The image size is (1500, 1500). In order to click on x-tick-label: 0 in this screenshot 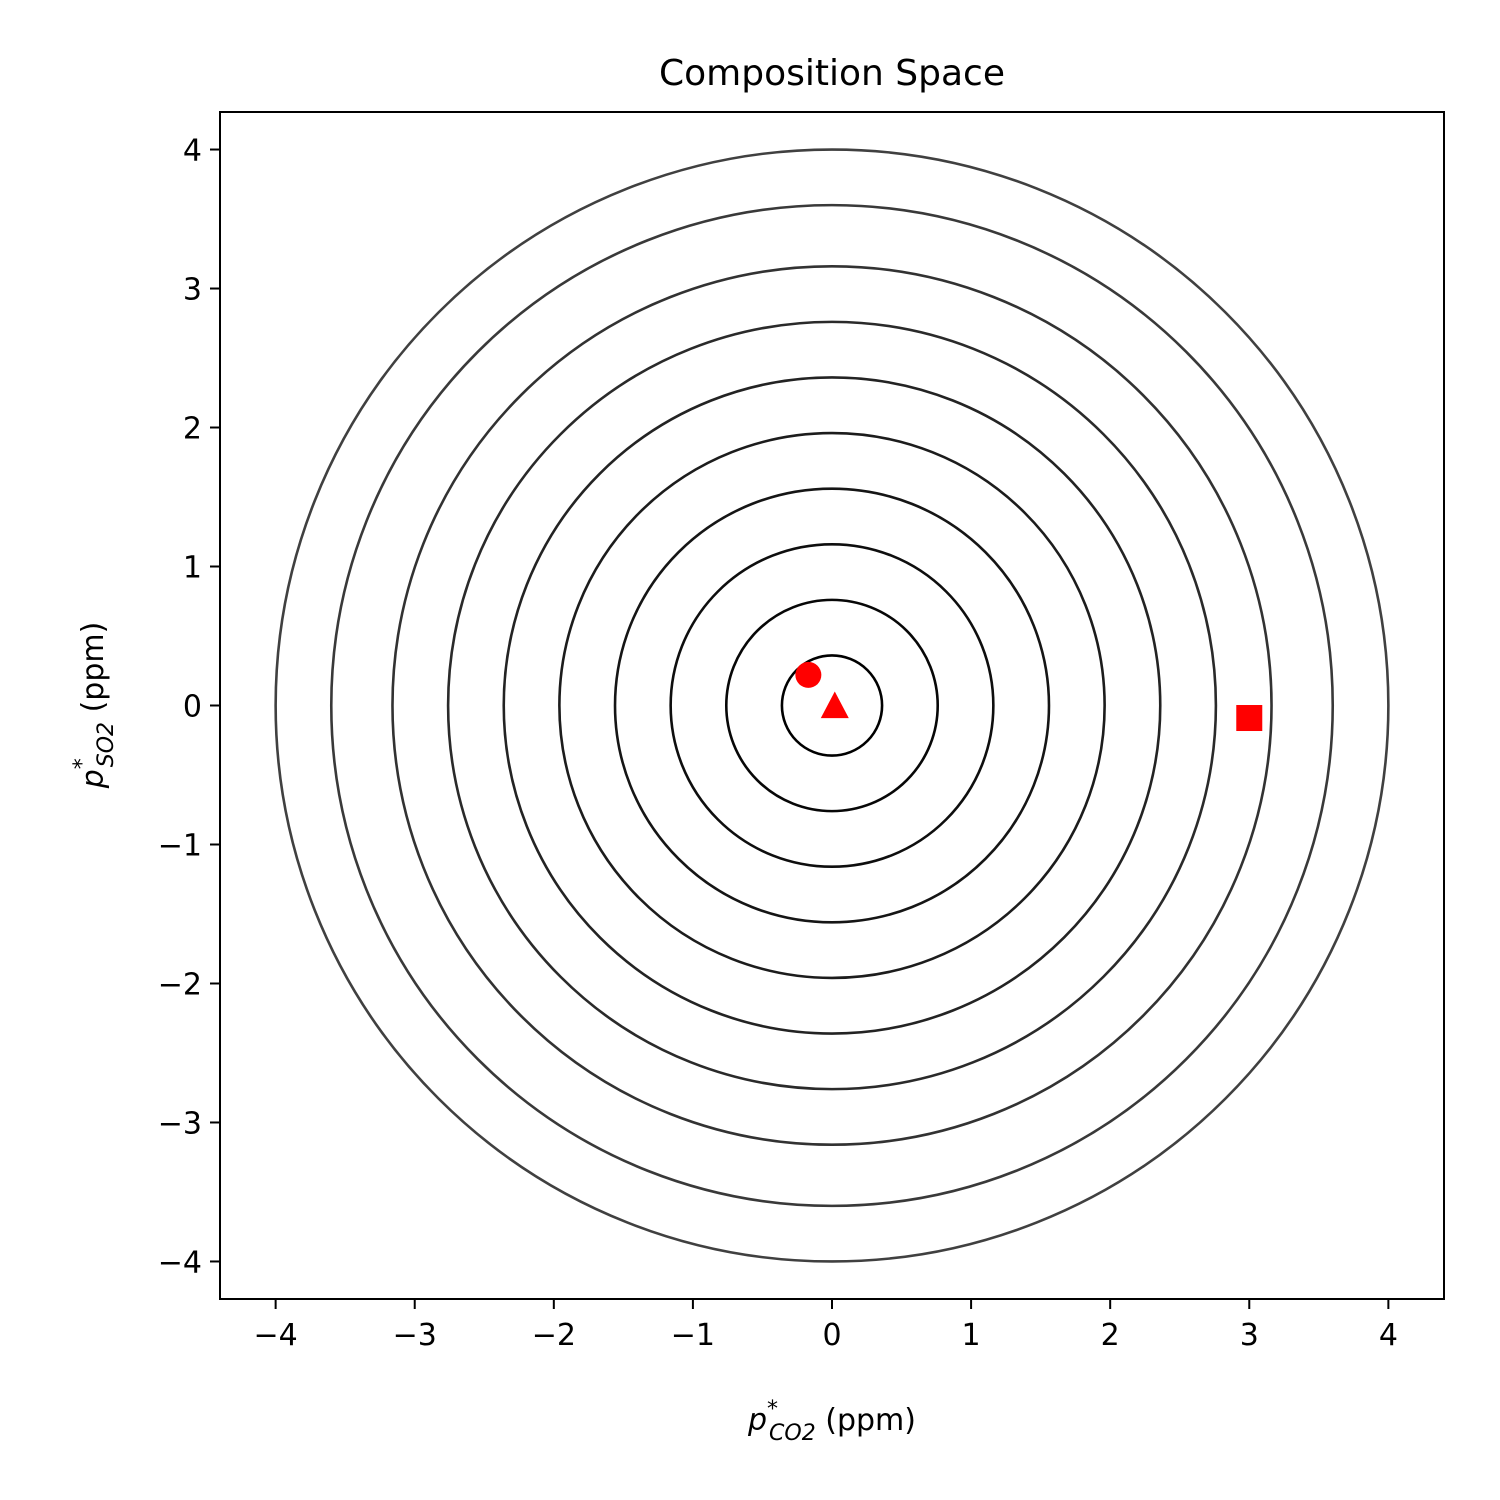, I will do `click(831, 1335)`.